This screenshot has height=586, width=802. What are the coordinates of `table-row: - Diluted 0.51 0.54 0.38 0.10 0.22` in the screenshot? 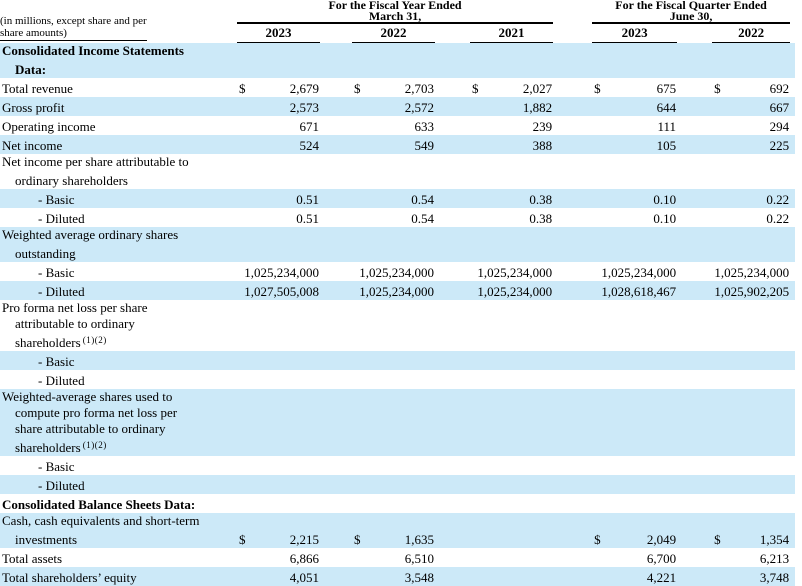 It's located at (397, 217).